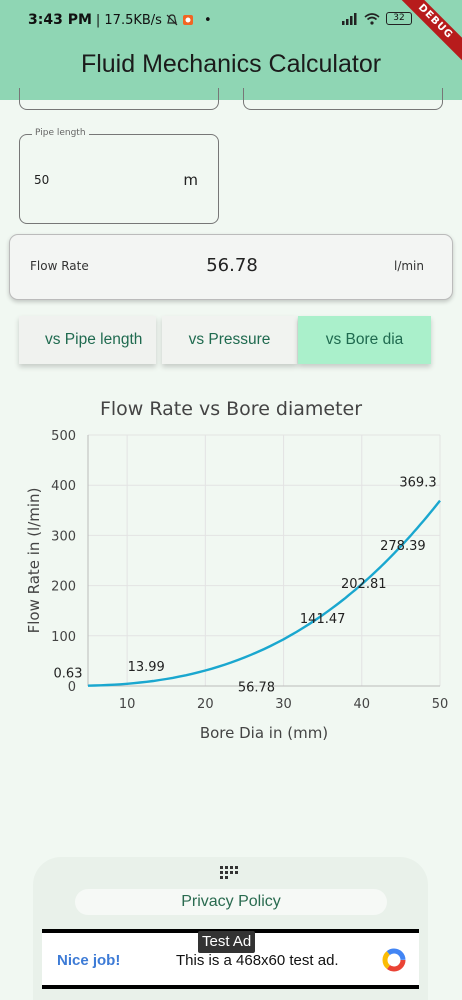  What do you see at coordinates (63, 637) in the screenshot?
I see `y-tick-label: 100` at bounding box center [63, 637].